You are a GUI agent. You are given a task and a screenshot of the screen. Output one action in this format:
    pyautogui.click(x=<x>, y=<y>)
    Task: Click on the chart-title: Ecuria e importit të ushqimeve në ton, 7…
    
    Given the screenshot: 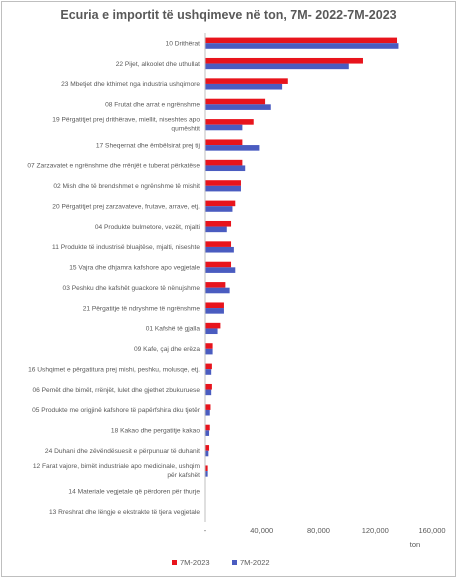 What is the action you would take?
    pyautogui.click(x=228, y=15)
    